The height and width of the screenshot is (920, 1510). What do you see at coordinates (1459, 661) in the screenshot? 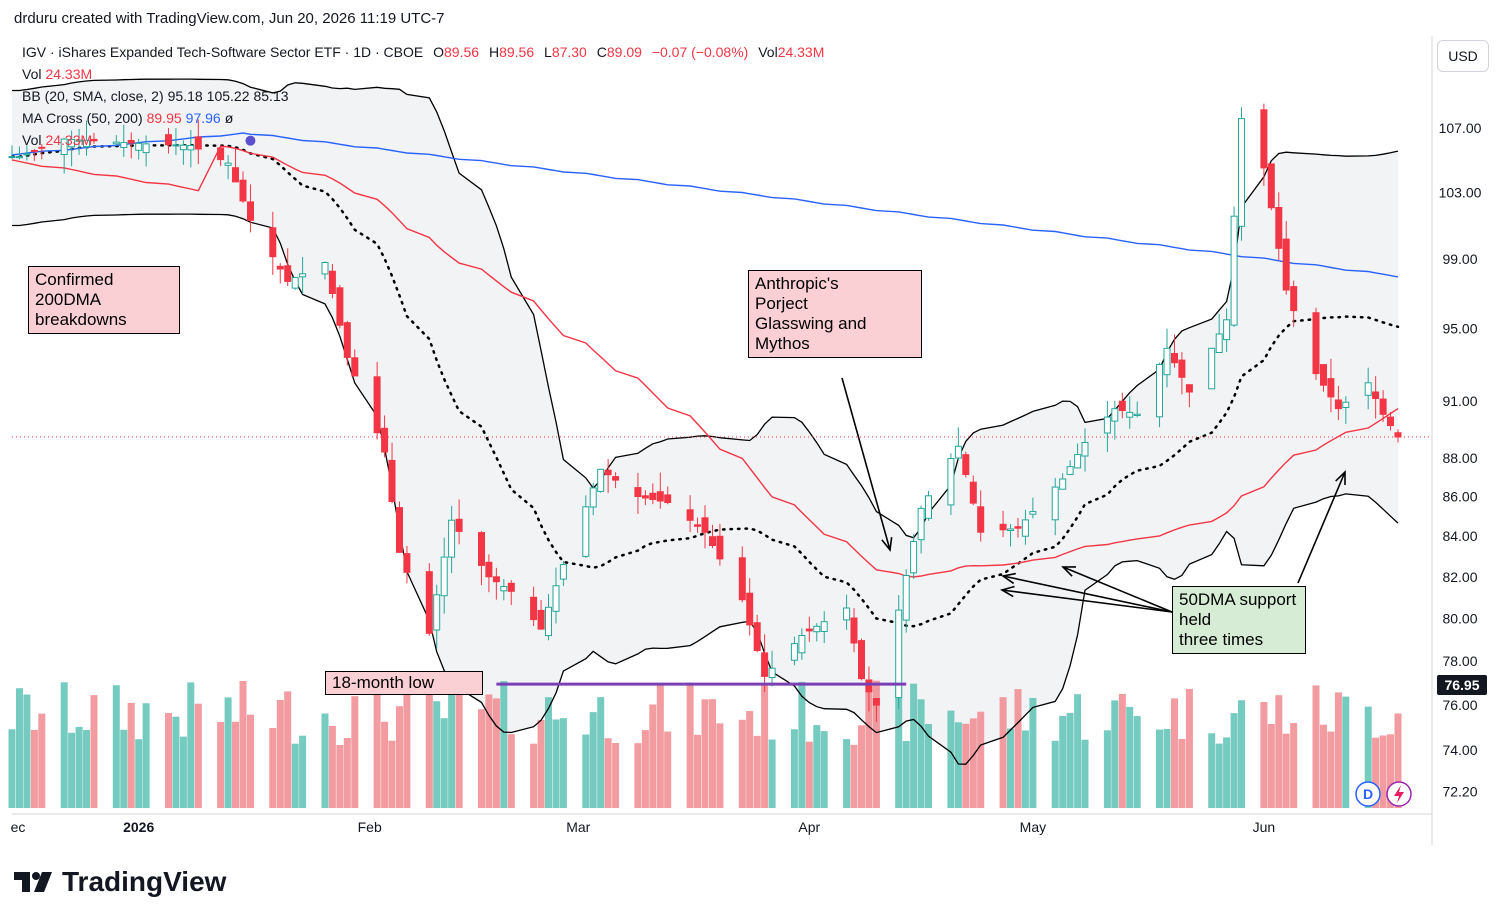
I see `price-tick-label: 78.00` at bounding box center [1459, 661].